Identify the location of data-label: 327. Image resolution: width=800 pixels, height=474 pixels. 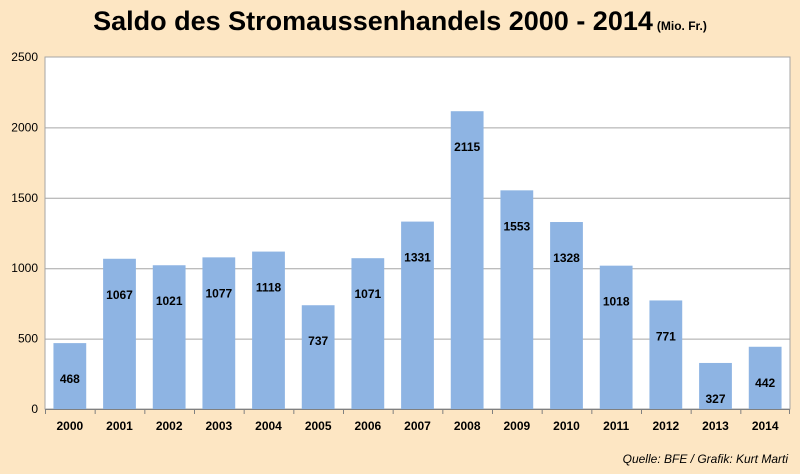
(715, 399).